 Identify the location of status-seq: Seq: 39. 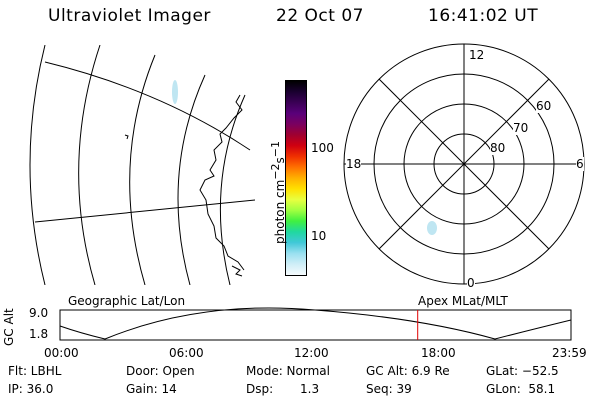
(389, 389).